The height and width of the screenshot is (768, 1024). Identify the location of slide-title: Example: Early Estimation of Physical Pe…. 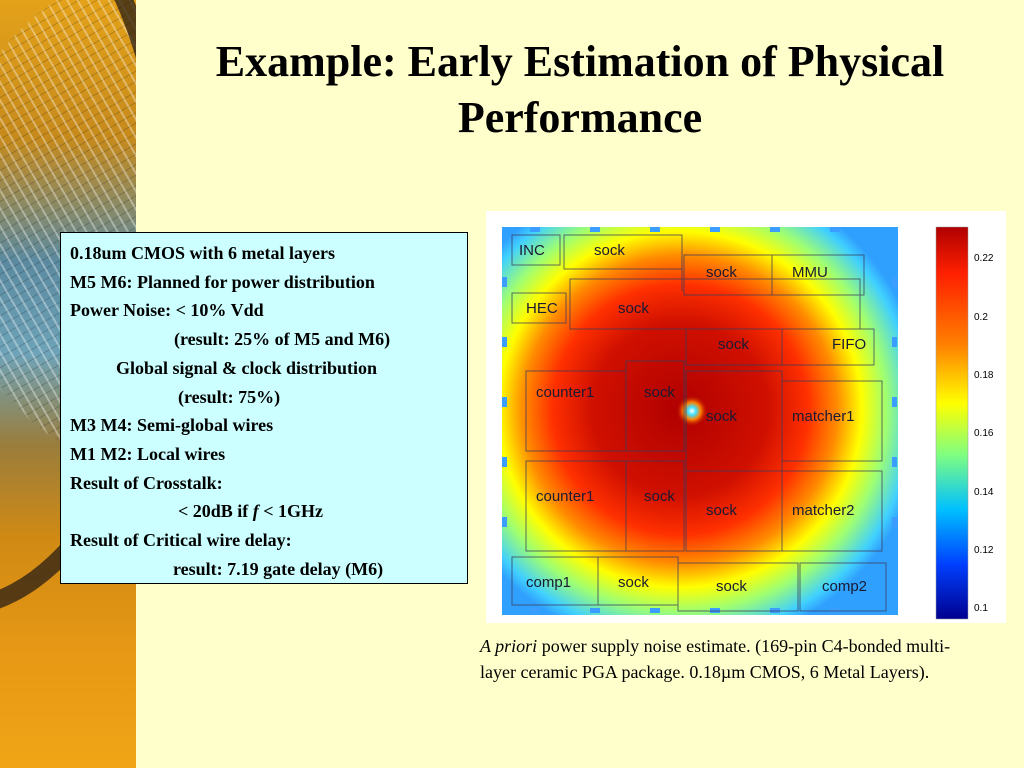
(580, 89).